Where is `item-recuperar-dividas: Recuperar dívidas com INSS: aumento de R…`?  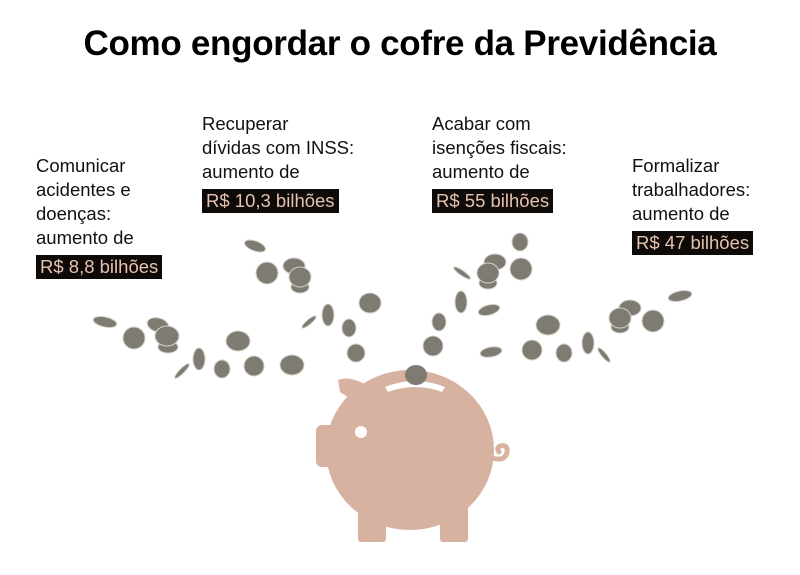 item-recuperar-dividas: Recuperar dívidas com INSS: aumento de R… is located at coordinates (278, 162).